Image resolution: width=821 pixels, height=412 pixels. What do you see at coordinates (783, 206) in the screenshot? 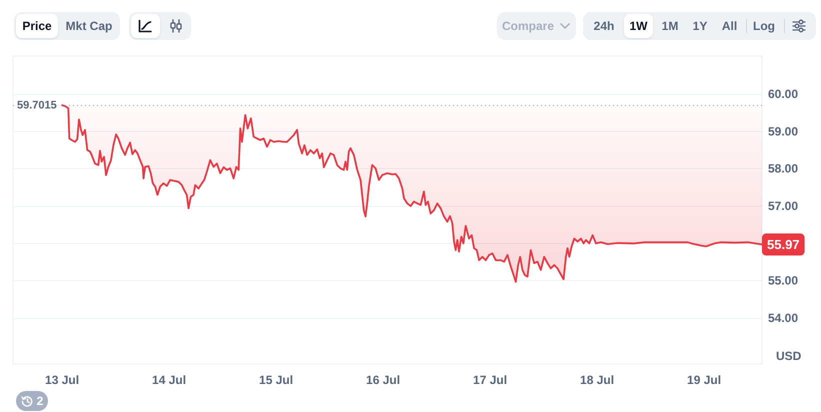
I see `y-tick-label: 57.00` at bounding box center [783, 206].